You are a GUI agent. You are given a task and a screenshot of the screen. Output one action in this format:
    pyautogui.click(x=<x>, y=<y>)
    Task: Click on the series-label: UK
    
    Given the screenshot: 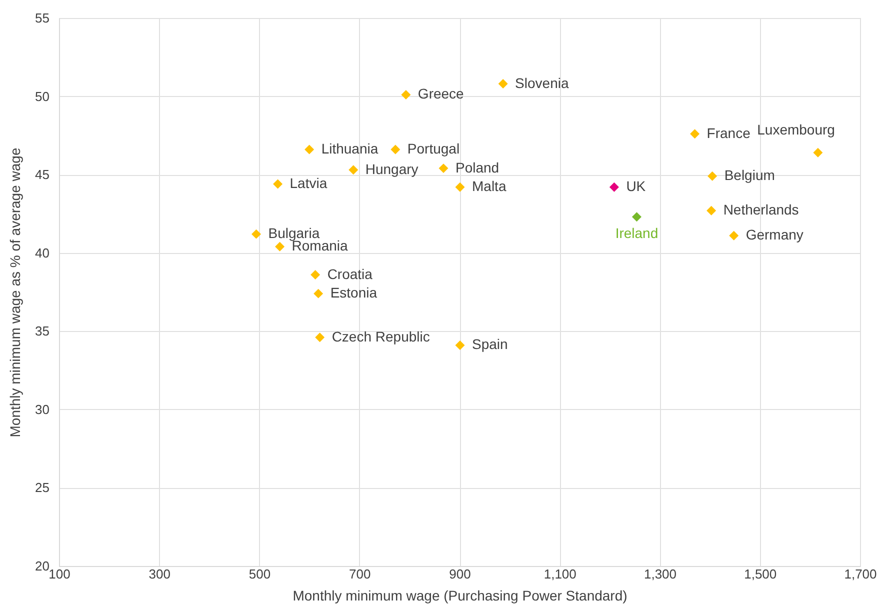 What is the action you would take?
    pyautogui.click(x=636, y=186)
    